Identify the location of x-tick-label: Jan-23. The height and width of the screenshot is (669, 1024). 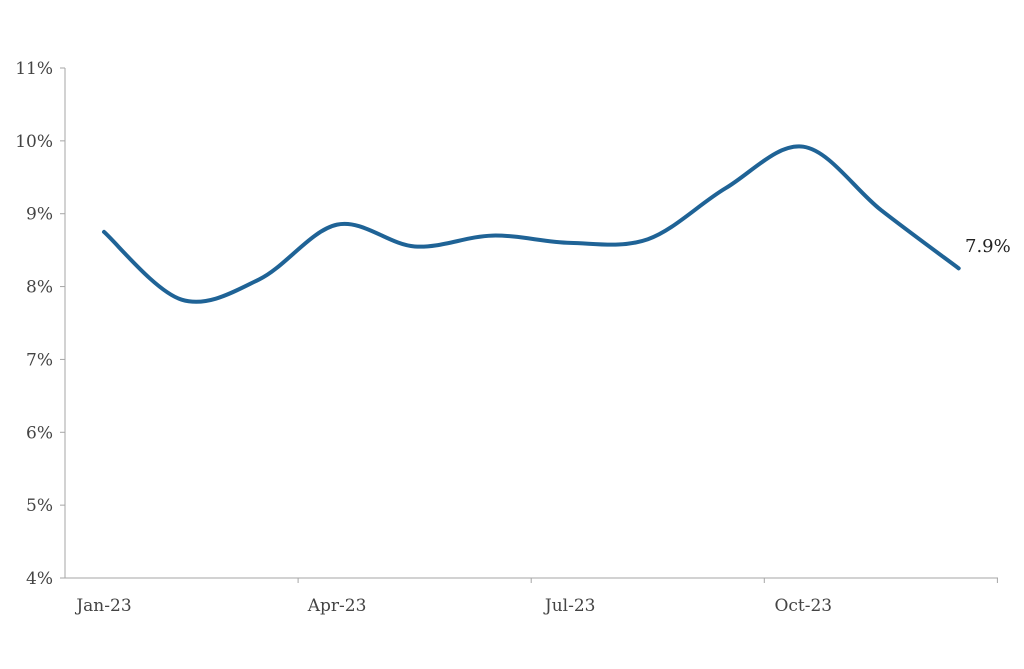
(102, 606).